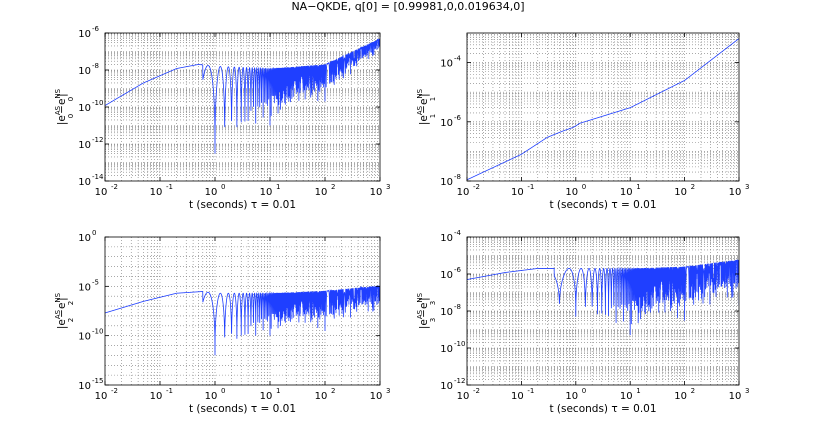  Describe the element at coordinates (94, 233) in the screenshot. I see `y-tick-exp: 0` at that location.